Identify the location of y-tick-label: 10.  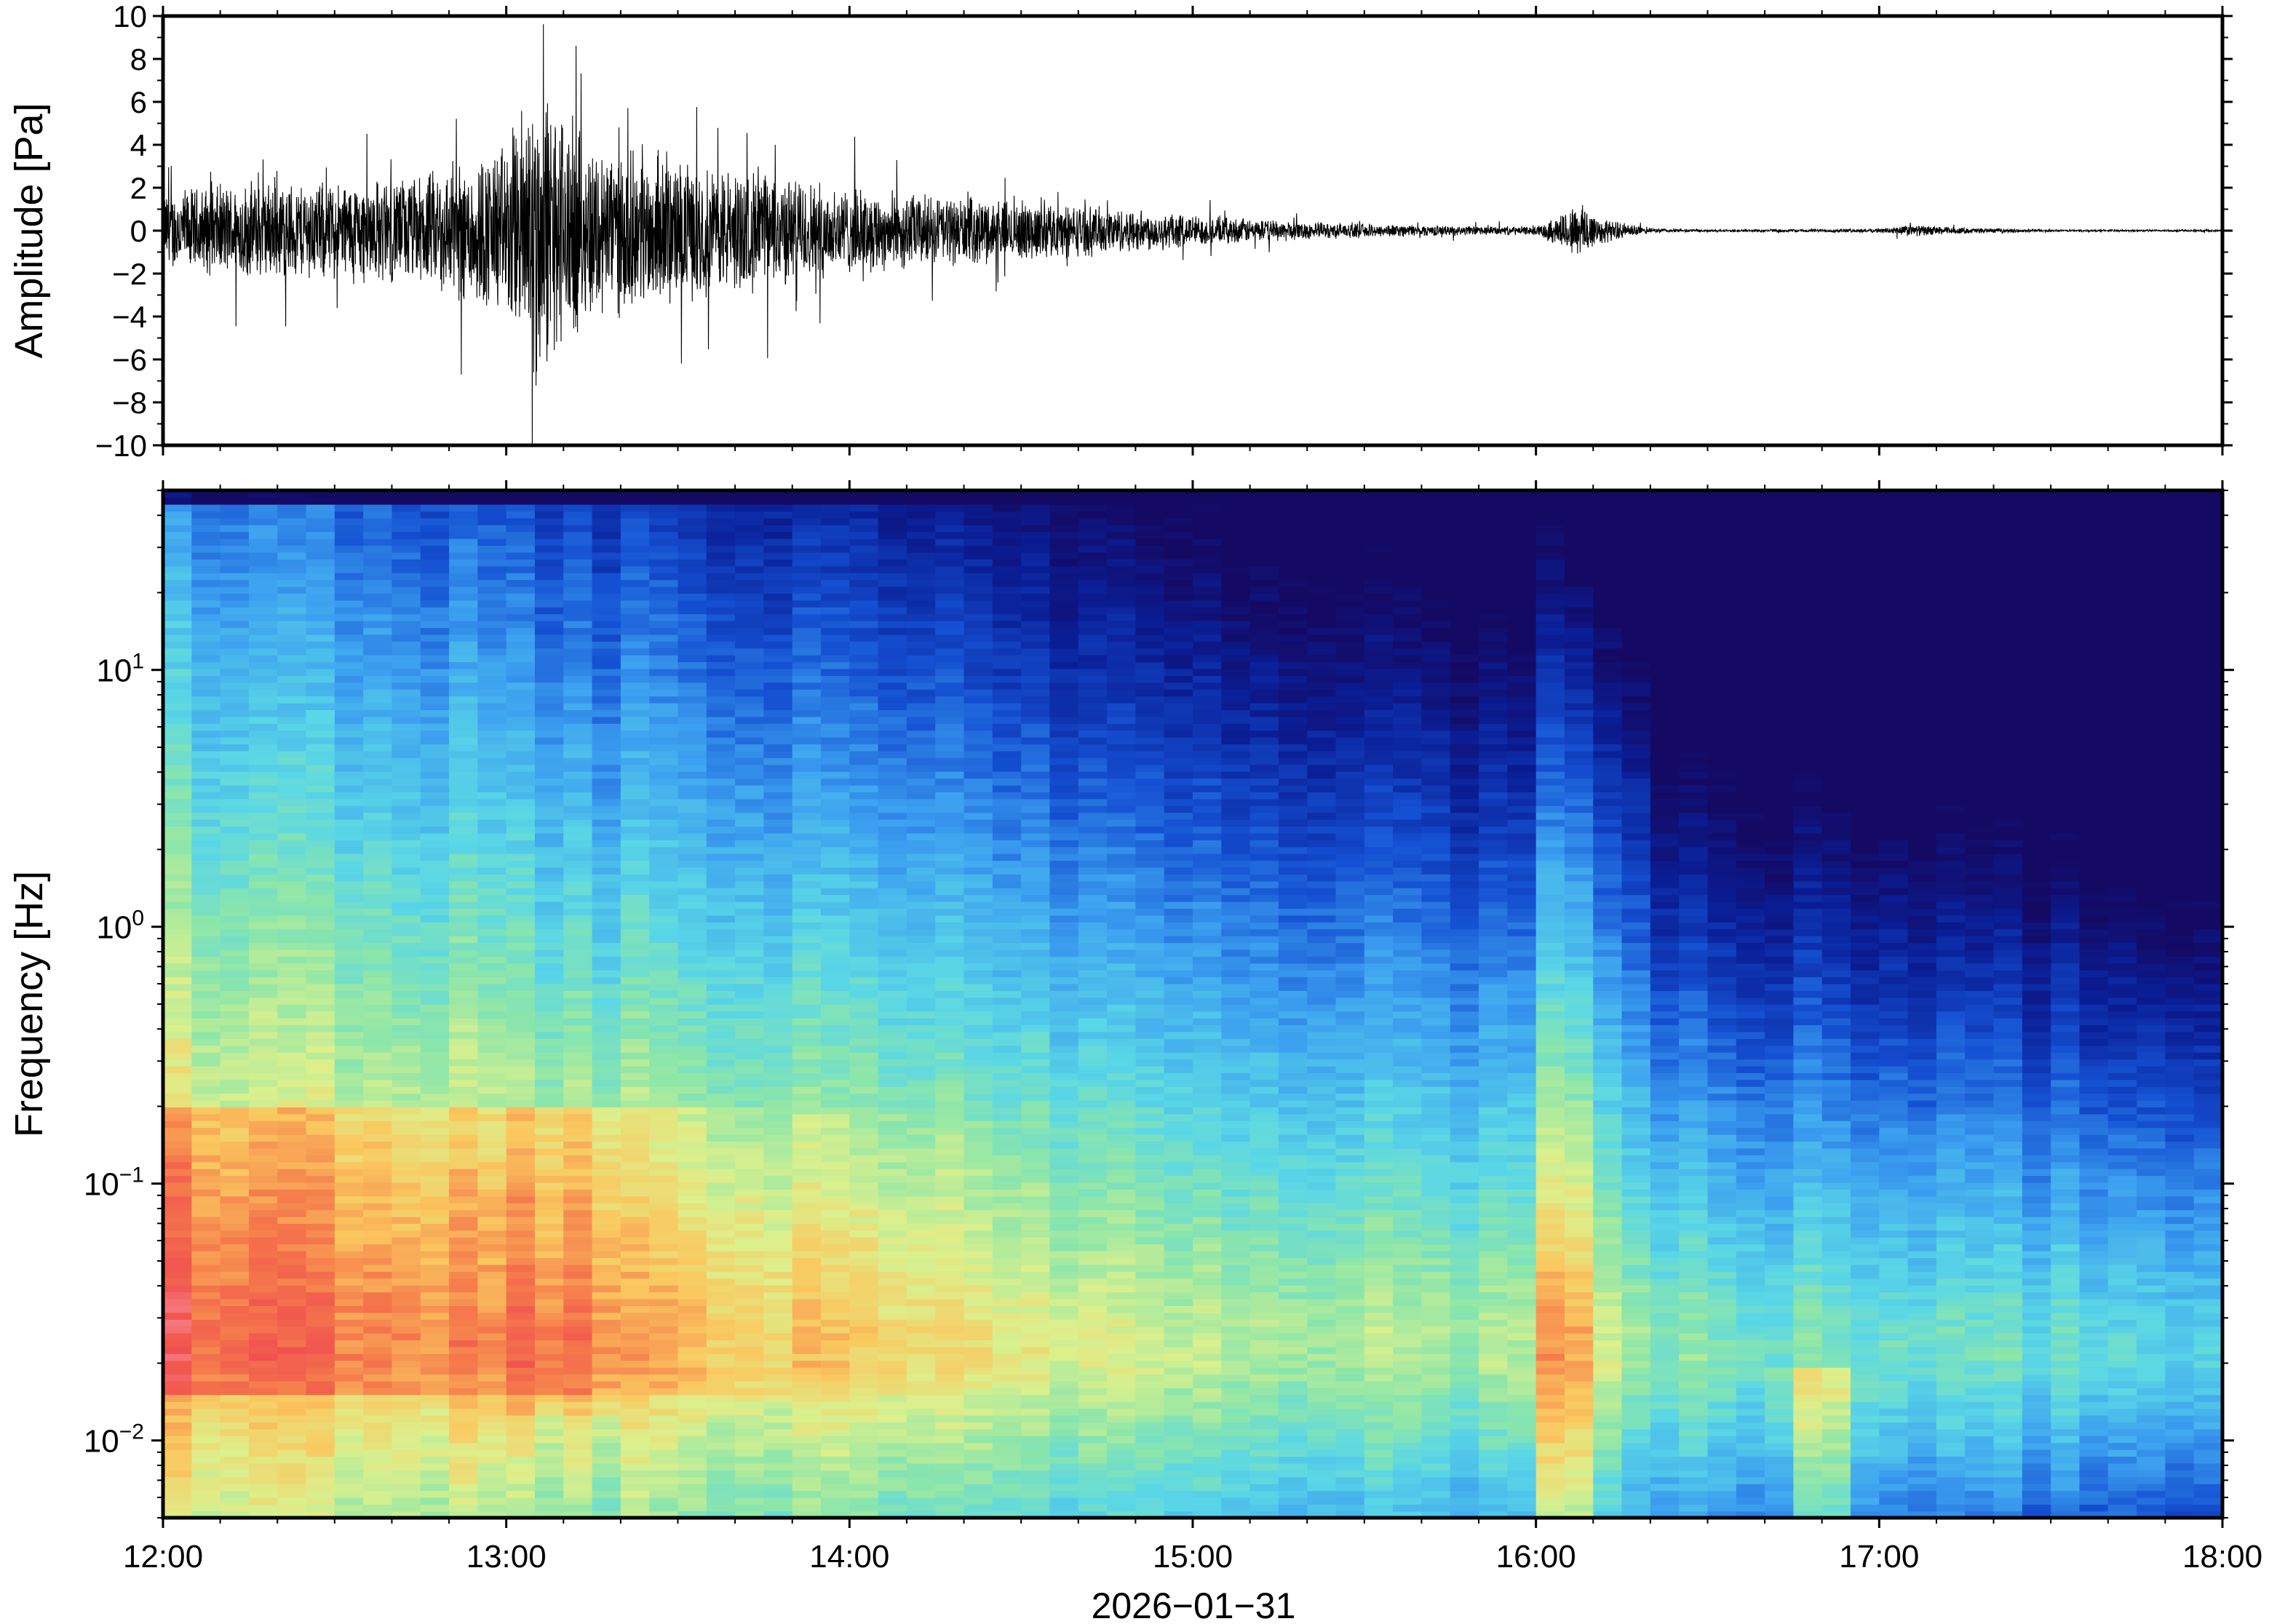
(130, 16).